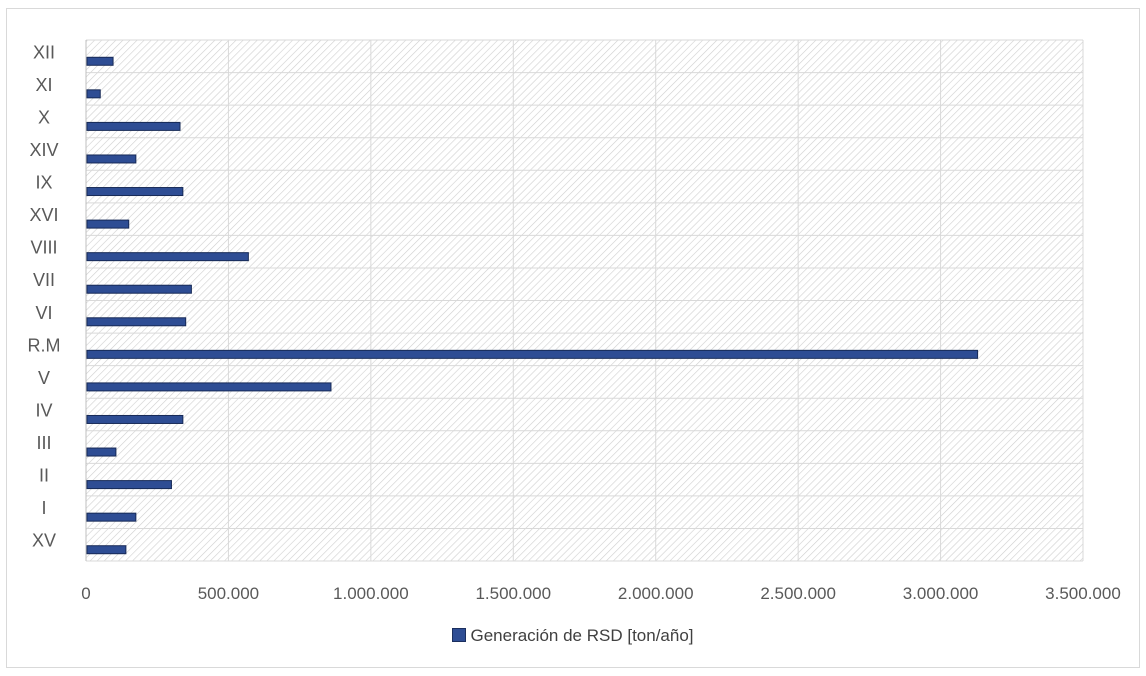  Describe the element at coordinates (459, 635) in the screenshot. I see `legend-swatch` at that location.